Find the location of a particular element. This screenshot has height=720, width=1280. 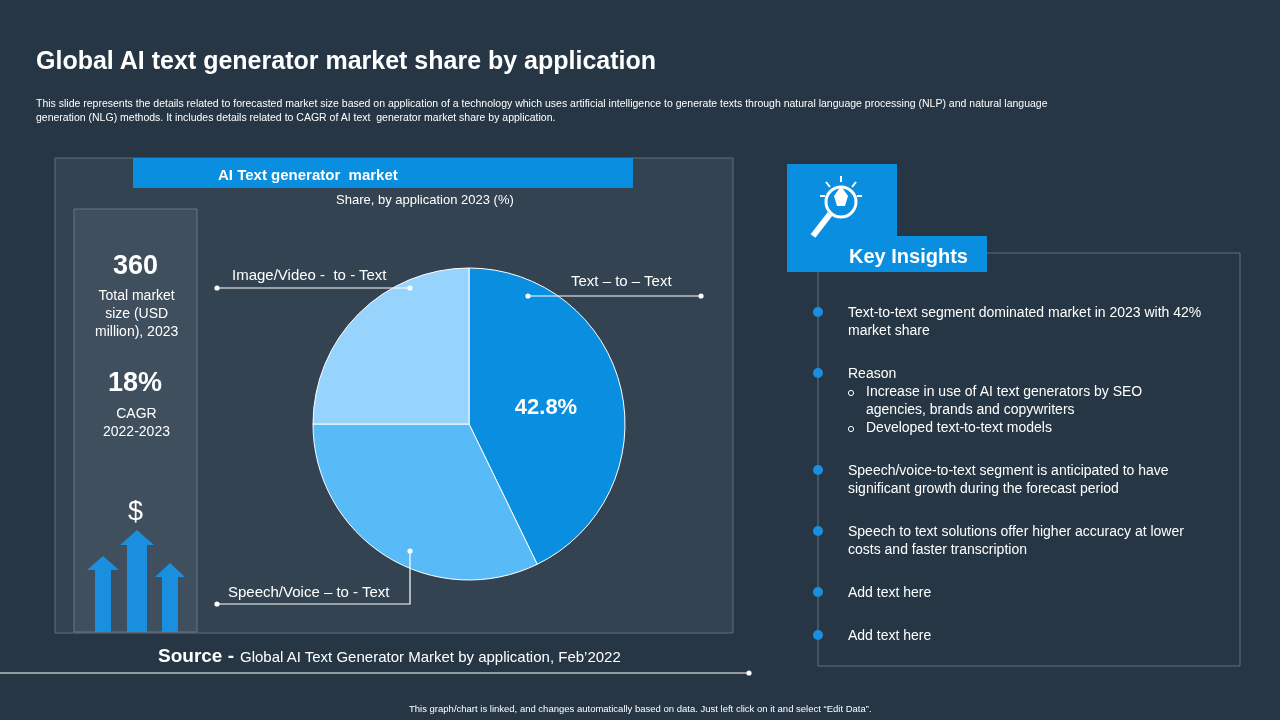

slice-label: Speech/Voice – to - Text is located at coordinates (309, 591).